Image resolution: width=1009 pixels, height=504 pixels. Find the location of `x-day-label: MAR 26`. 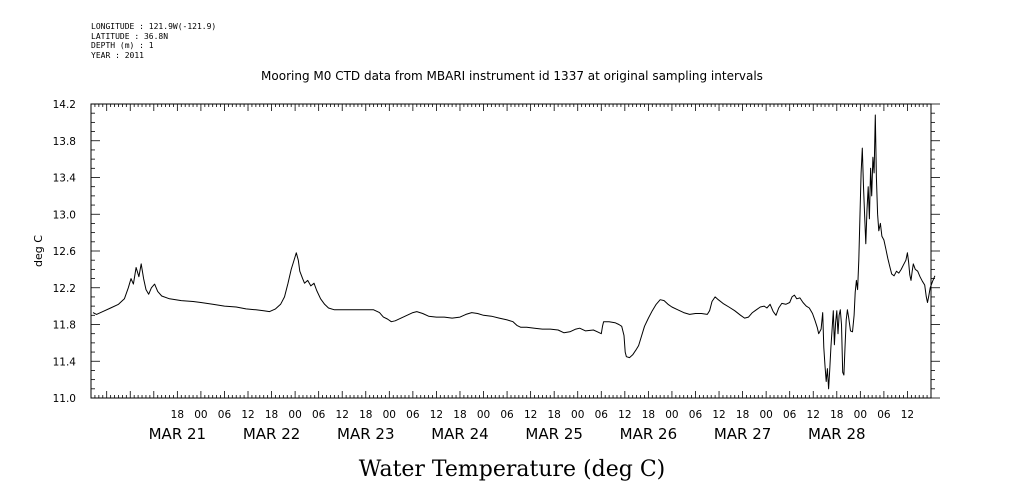

x-day-label: MAR 26 is located at coordinates (648, 434).